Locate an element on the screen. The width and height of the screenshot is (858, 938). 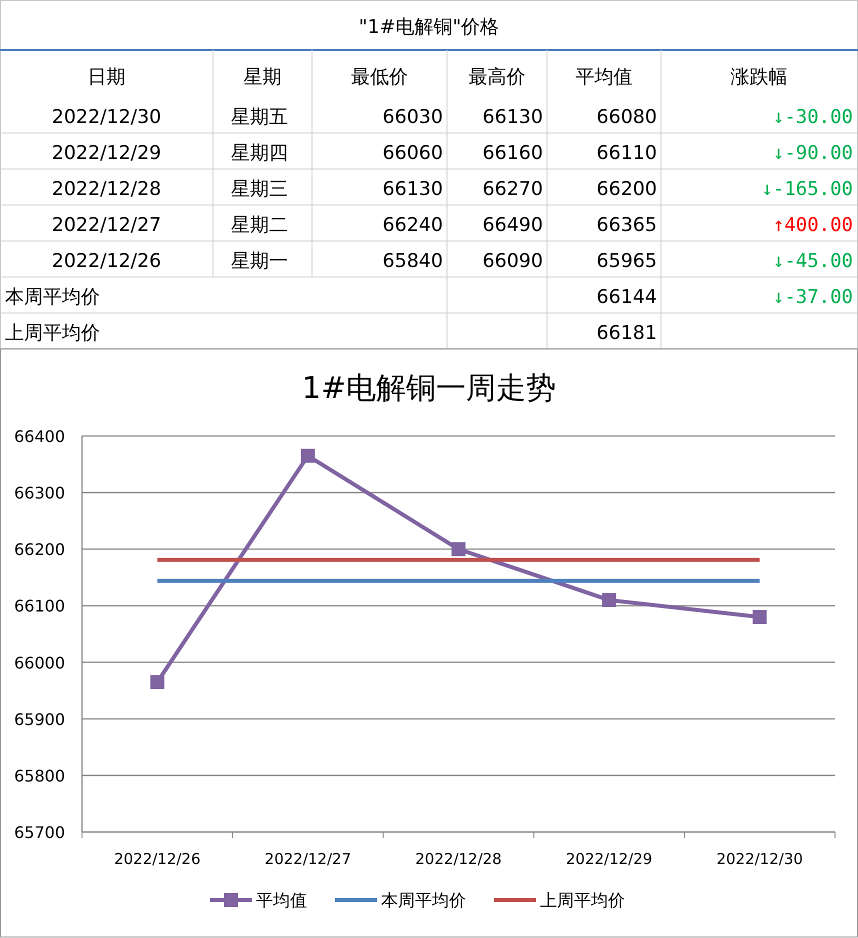
text: ↑400.00 is located at coordinates (812, 225).